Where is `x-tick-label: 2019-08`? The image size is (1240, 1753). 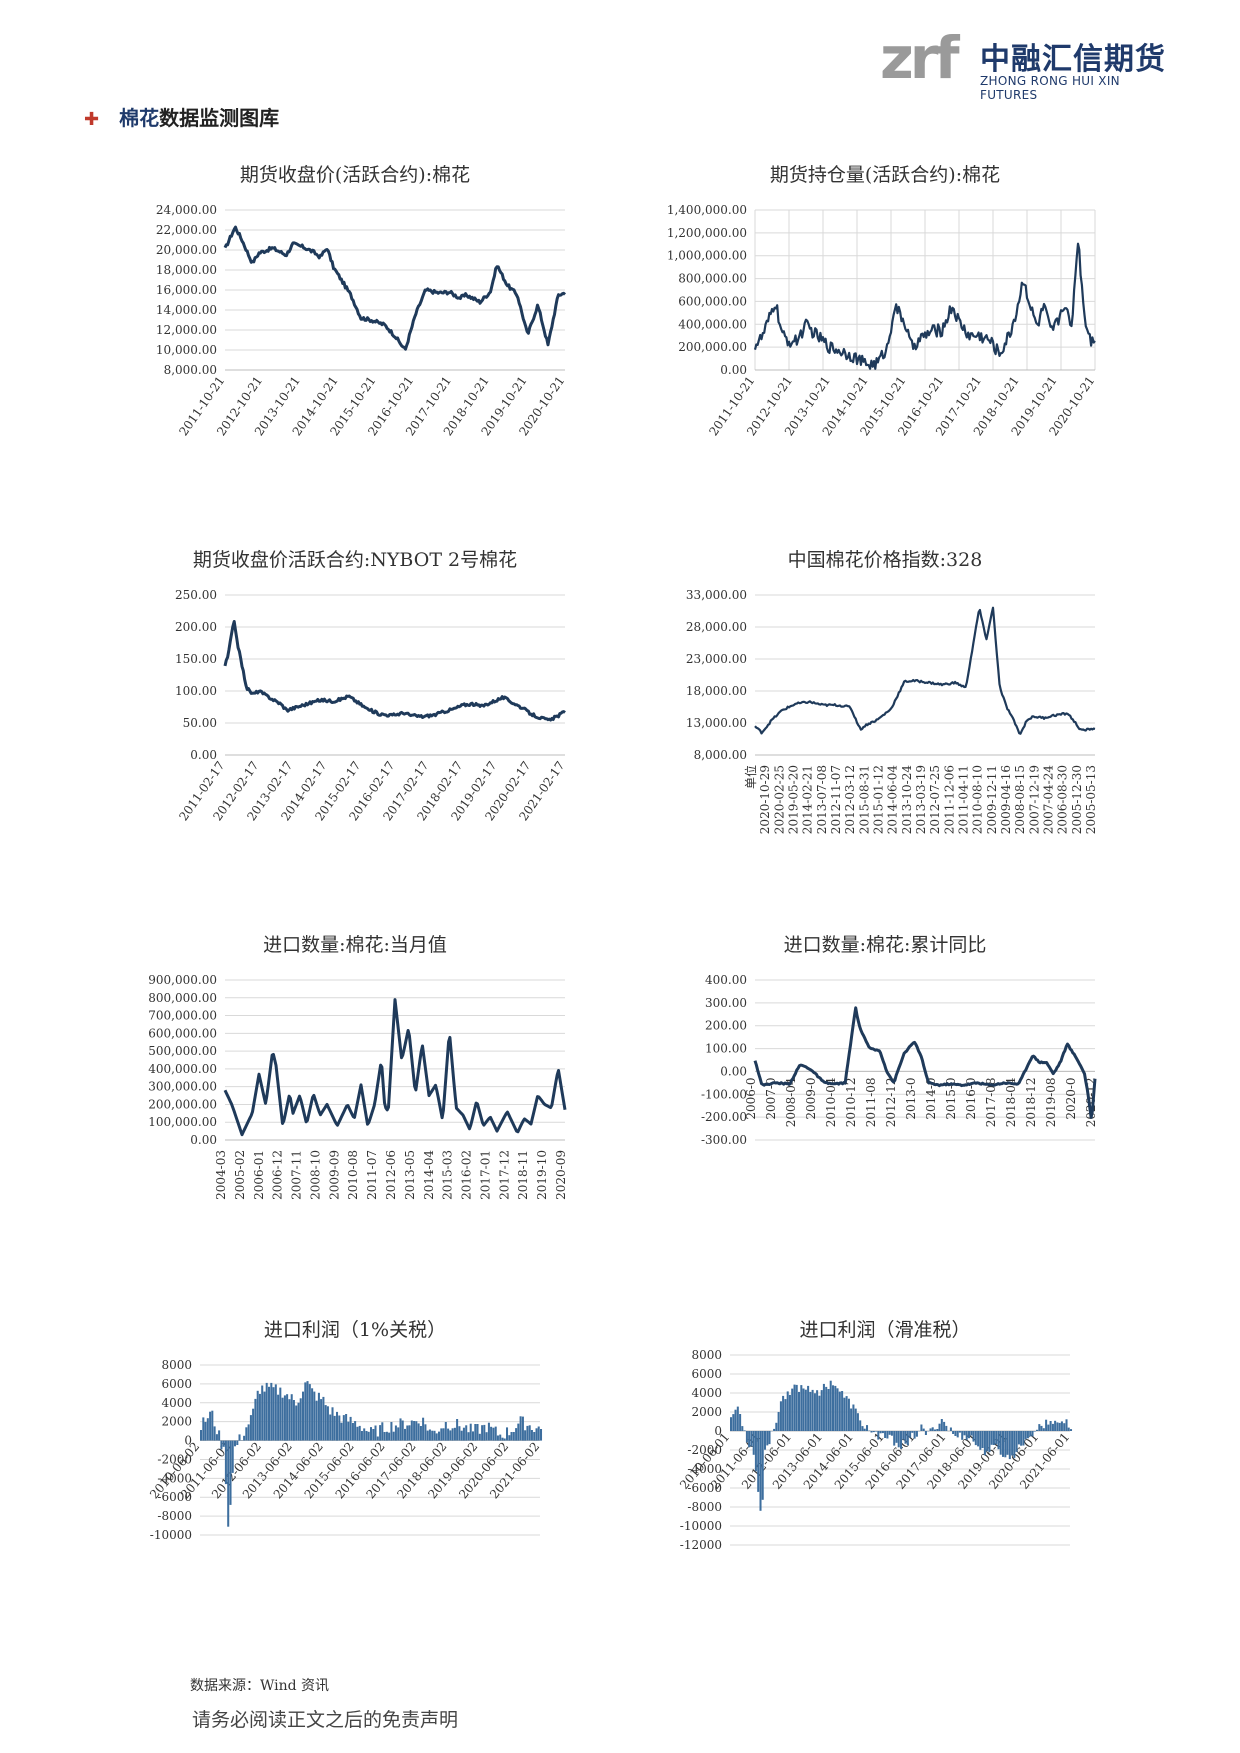
x-tick-label: 2019-08 is located at coordinates (1051, 1102).